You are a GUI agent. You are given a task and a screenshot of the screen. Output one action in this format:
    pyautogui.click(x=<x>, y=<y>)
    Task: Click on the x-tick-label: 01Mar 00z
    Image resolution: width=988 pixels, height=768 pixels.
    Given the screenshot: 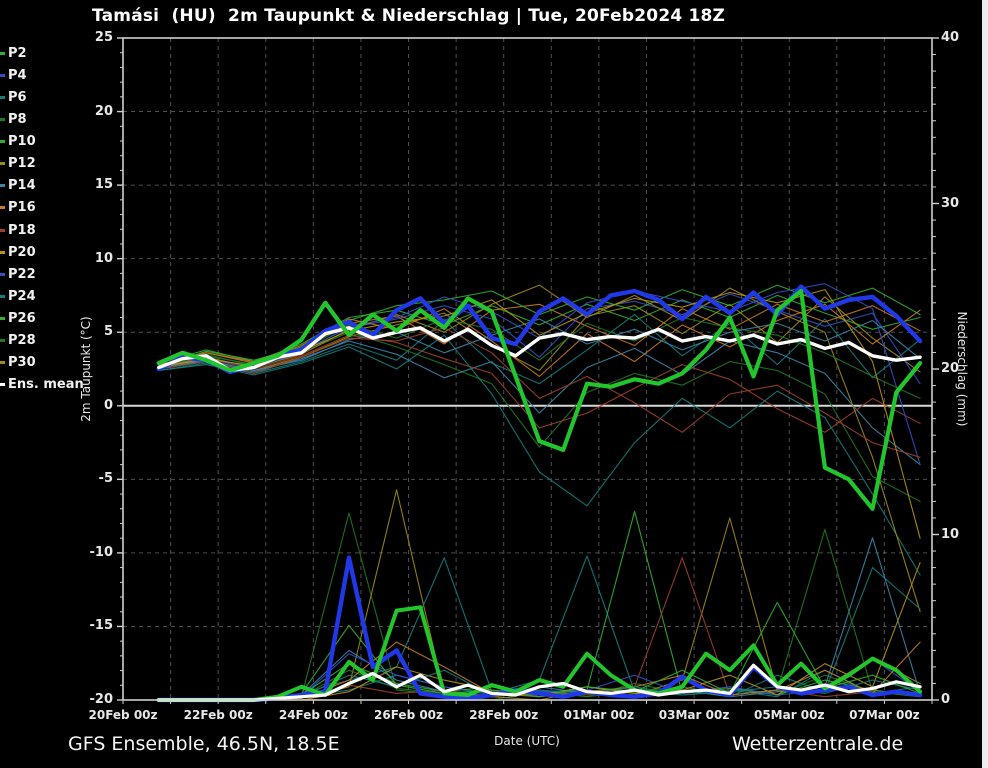 What is the action you would take?
    pyautogui.click(x=599, y=715)
    